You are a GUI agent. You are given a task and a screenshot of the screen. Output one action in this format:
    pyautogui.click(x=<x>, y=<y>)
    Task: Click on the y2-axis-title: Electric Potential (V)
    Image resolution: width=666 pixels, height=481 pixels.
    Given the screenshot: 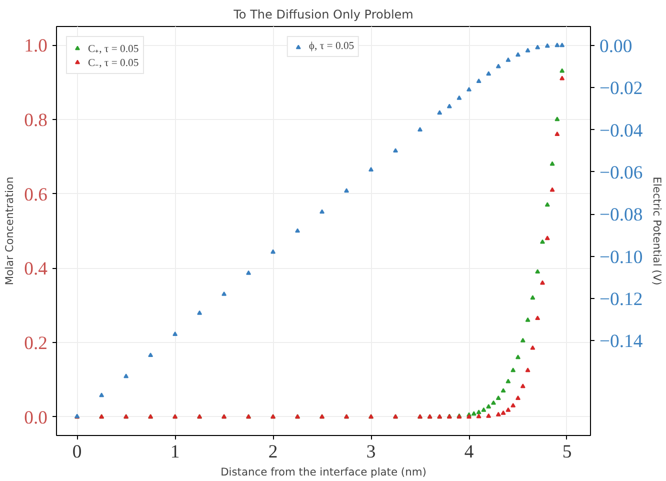 What is the action you would take?
    pyautogui.click(x=657, y=231)
    